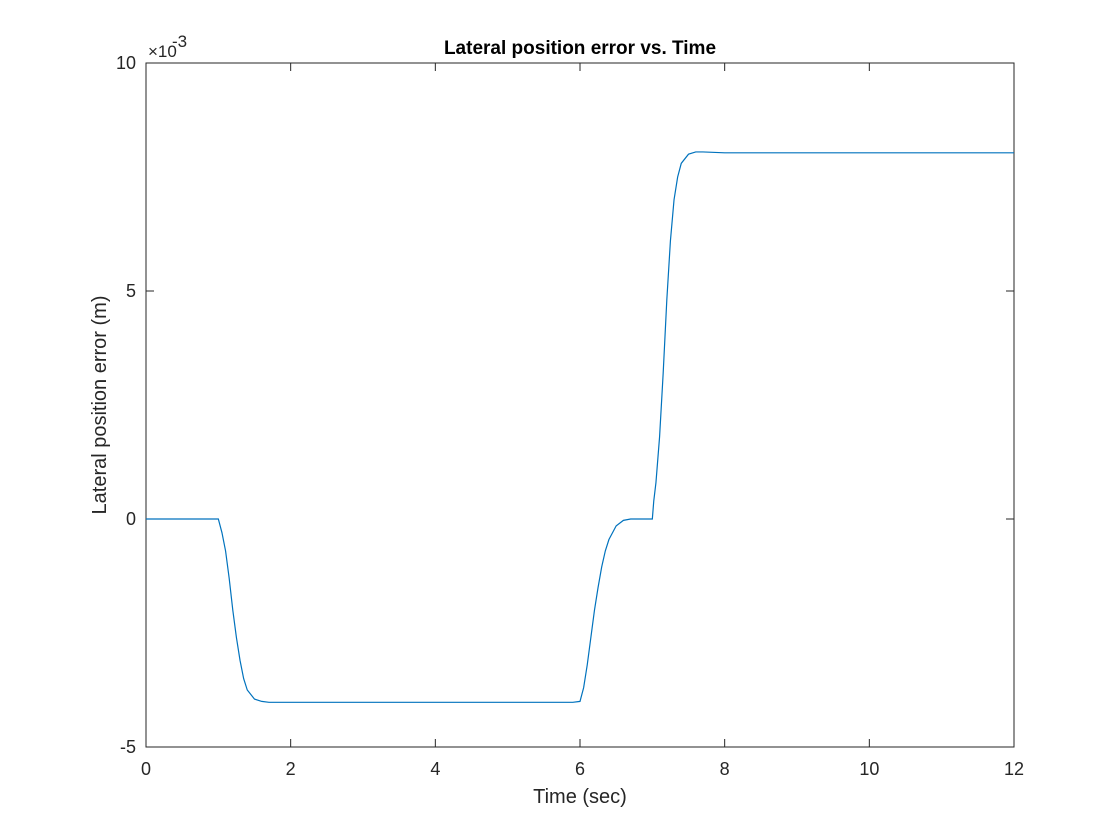 This screenshot has height=840, width=1120. Describe the element at coordinates (580, 48) in the screenshot. I see `chart-title: Lateral position error vs. Time` at that location.